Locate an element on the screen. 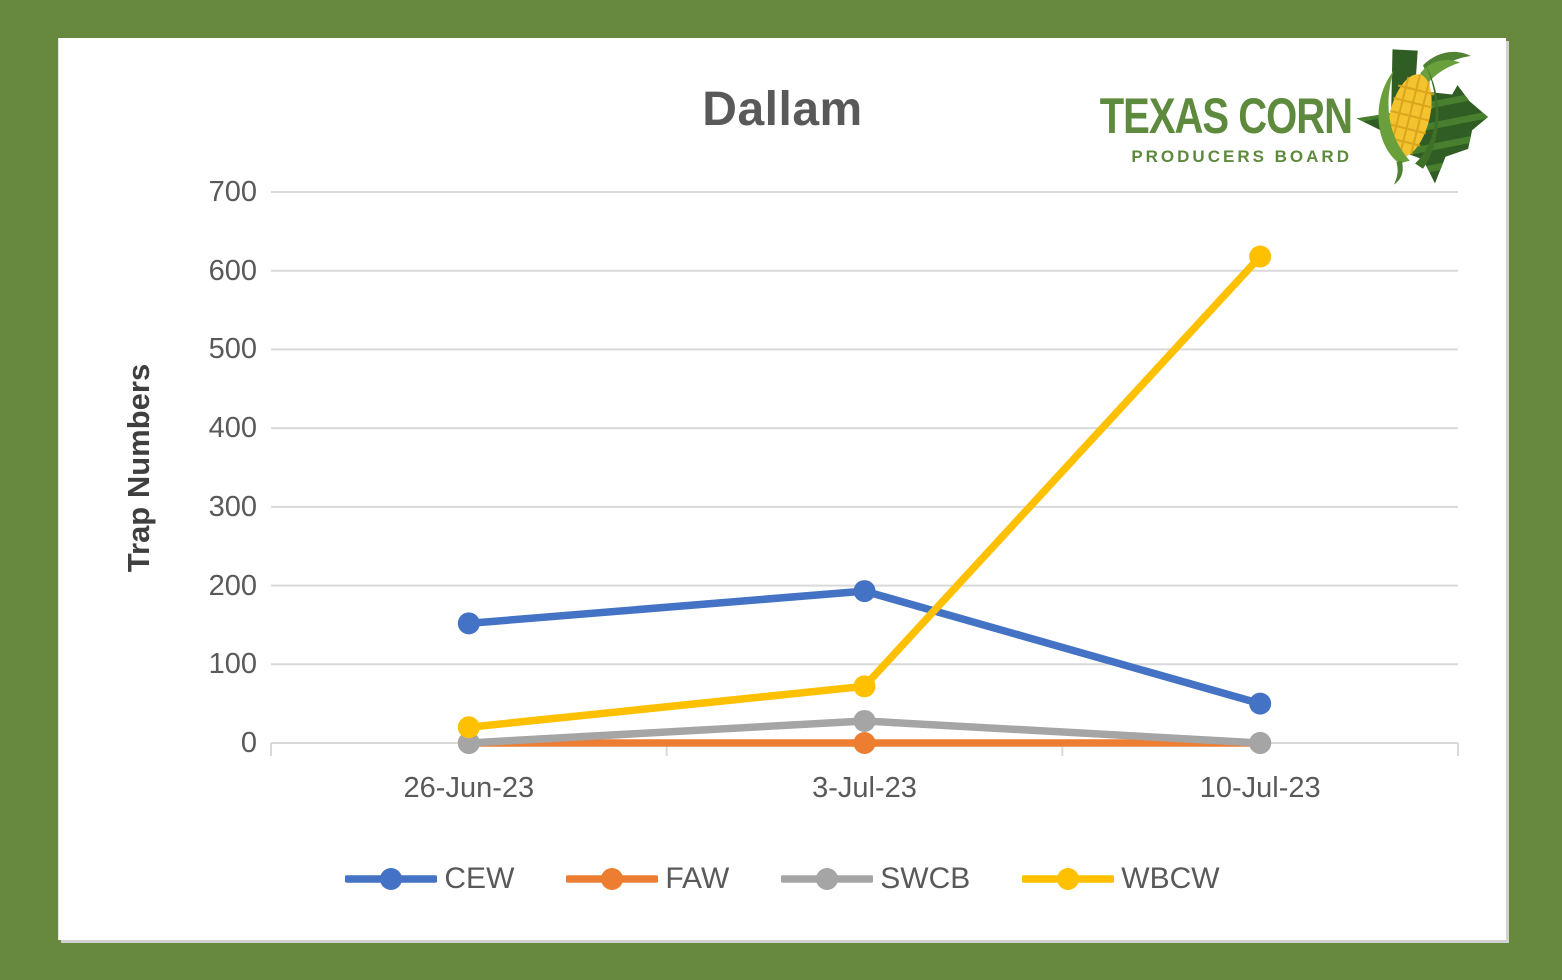 This screenshot has height=980, width=1562. legend-label-swcb: SWCB is located at coordinates (925, 878).